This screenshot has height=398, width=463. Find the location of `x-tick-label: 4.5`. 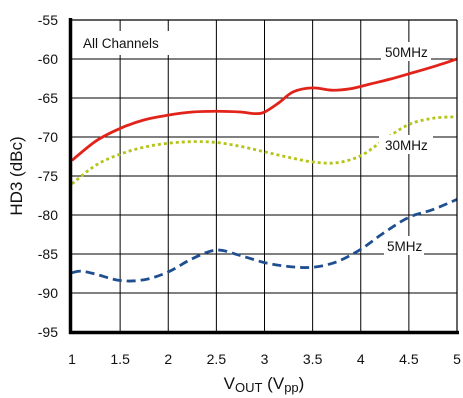

x-tick-label: 4.5 is located at coordinates (409, 359).